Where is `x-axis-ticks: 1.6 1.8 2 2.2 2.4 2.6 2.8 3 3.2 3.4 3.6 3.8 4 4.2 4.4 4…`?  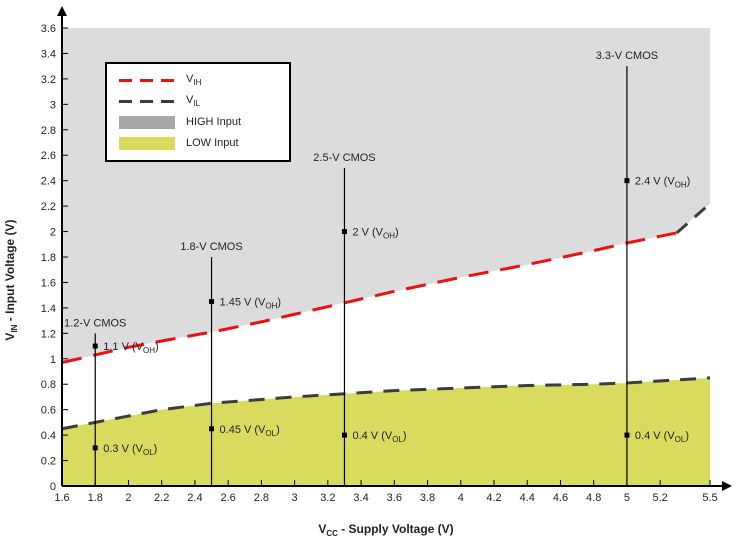 x-axis-ticks: 1.6 1.8 2 2.2 2.4 2.6 2.8 3 3.2 3.4 3.6 3.8 4 4.2 4.4 4… is located at coordinates (386, 492).